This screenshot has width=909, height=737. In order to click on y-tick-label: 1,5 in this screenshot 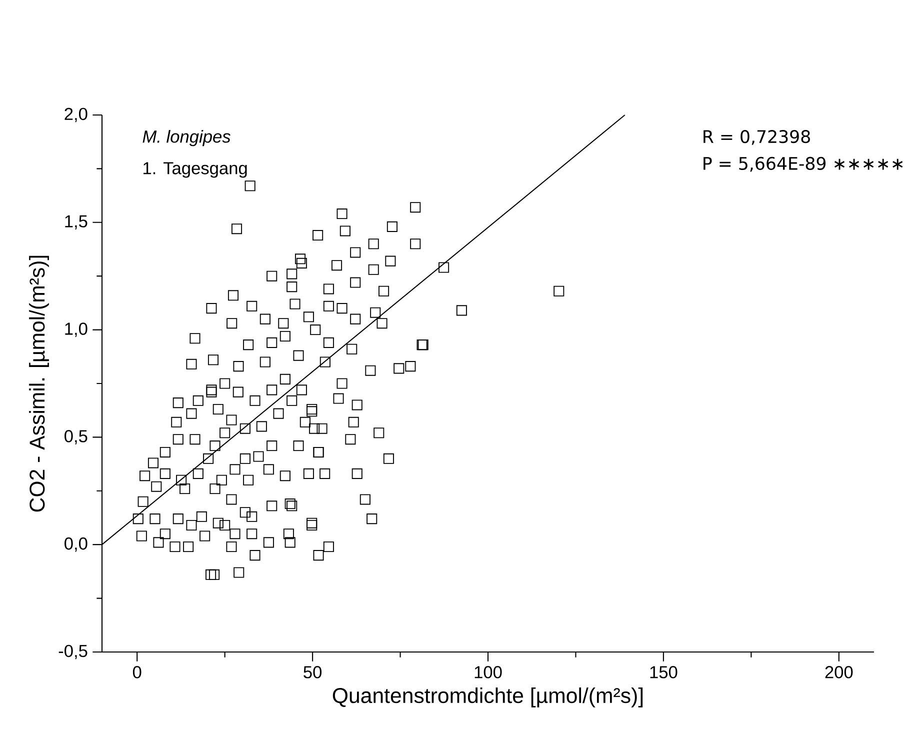, I will do `click(76, 222)`.